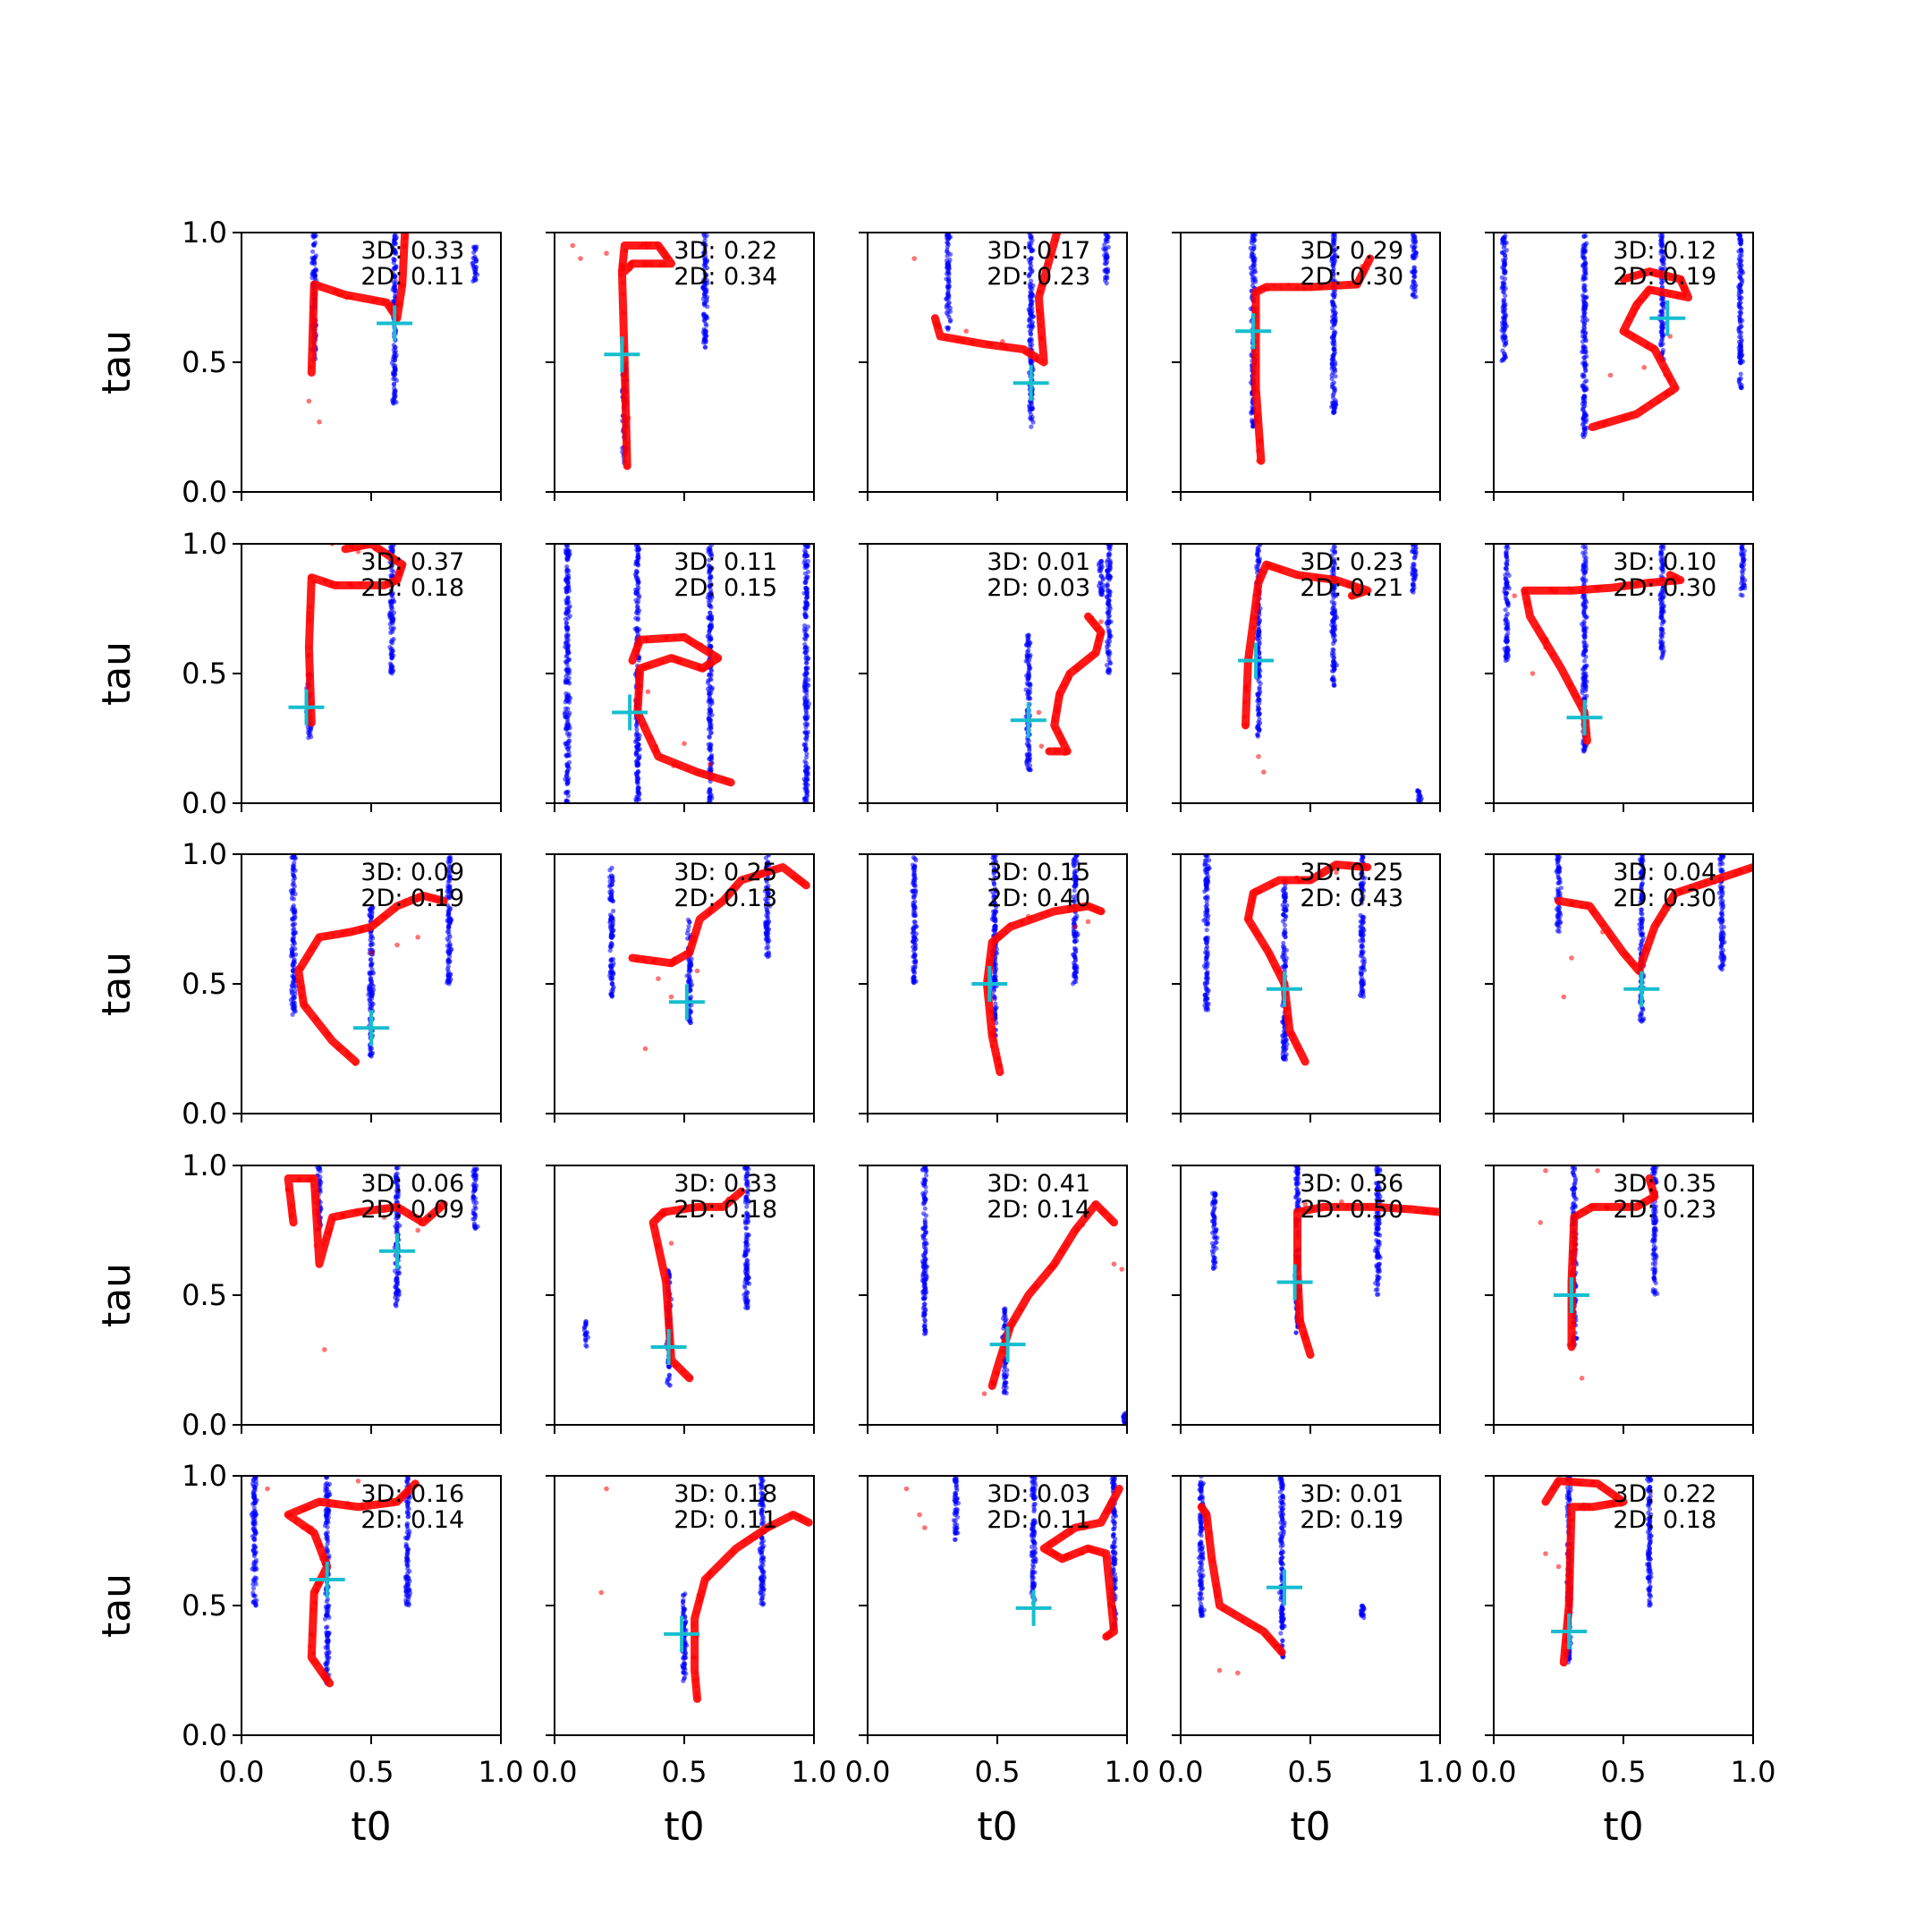 The height and width of the screenshot is (1932, 1932). What do you see at coordinates (1038, 562) in the screenshot?
I see `annotation-3d: 3D: 0.01` at bounding box center [1038, 562].